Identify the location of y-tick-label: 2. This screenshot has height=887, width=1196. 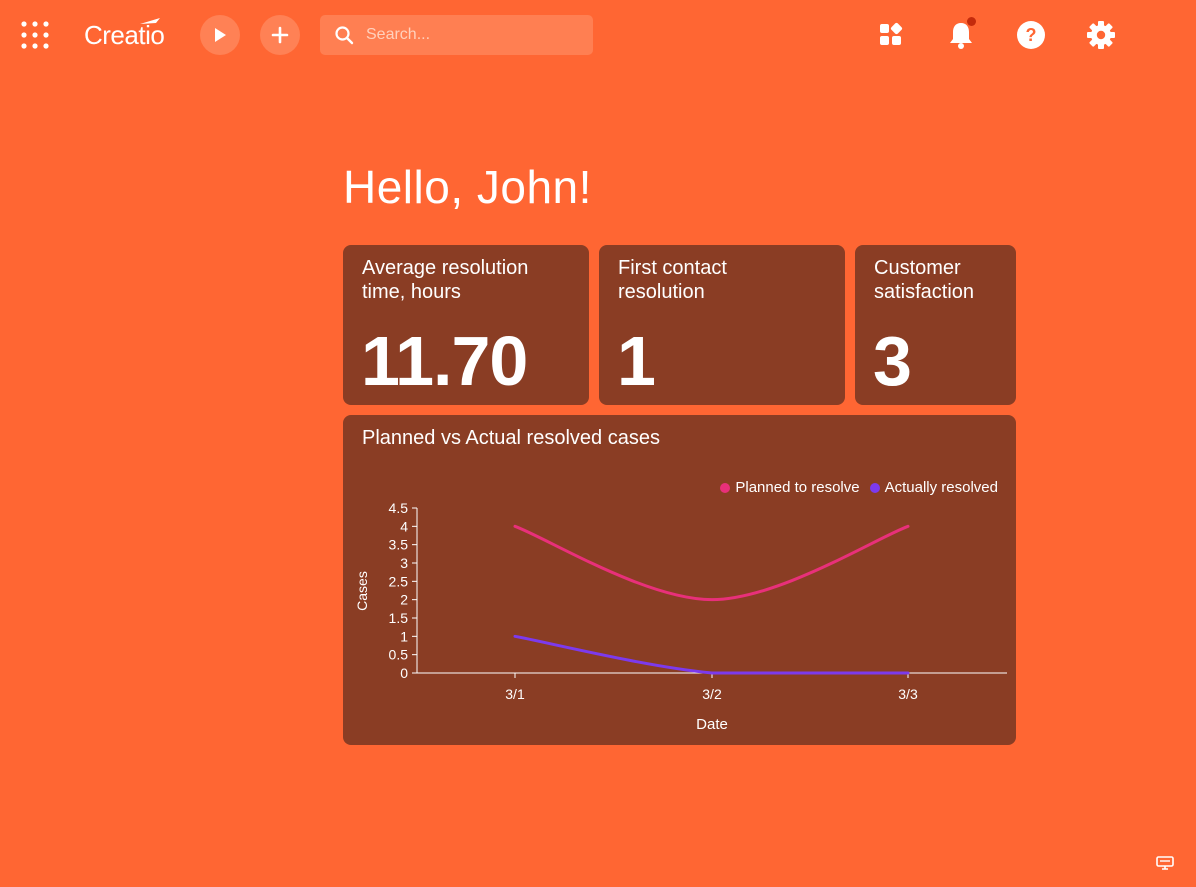
(404, 600).